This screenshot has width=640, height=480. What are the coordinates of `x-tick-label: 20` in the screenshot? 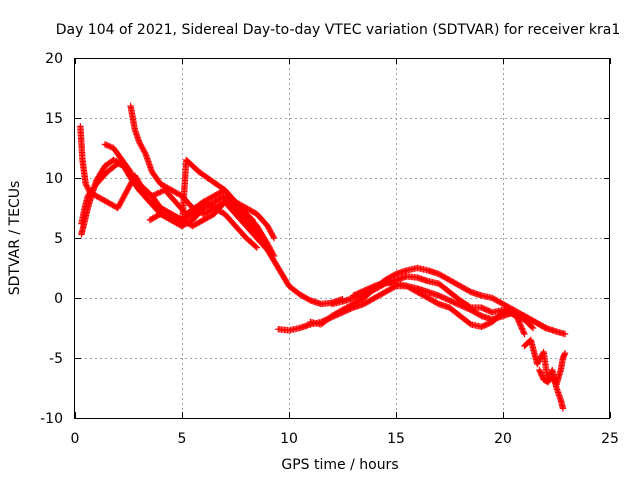 It's located at (503, 439).